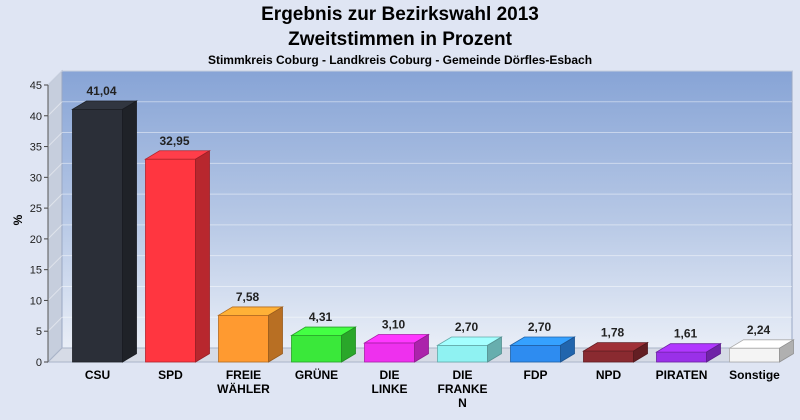 Image resolution: width=800 pixels, height=420 pixels. I want to click on x-tick-label: DIE FRANKE N, so click(463, 389).